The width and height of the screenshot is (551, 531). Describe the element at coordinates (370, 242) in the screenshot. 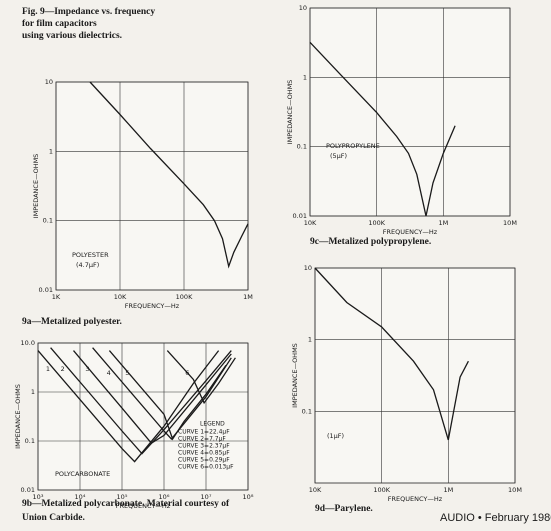

I see `caption: 9c—Metalized polypropylene.` at that location.